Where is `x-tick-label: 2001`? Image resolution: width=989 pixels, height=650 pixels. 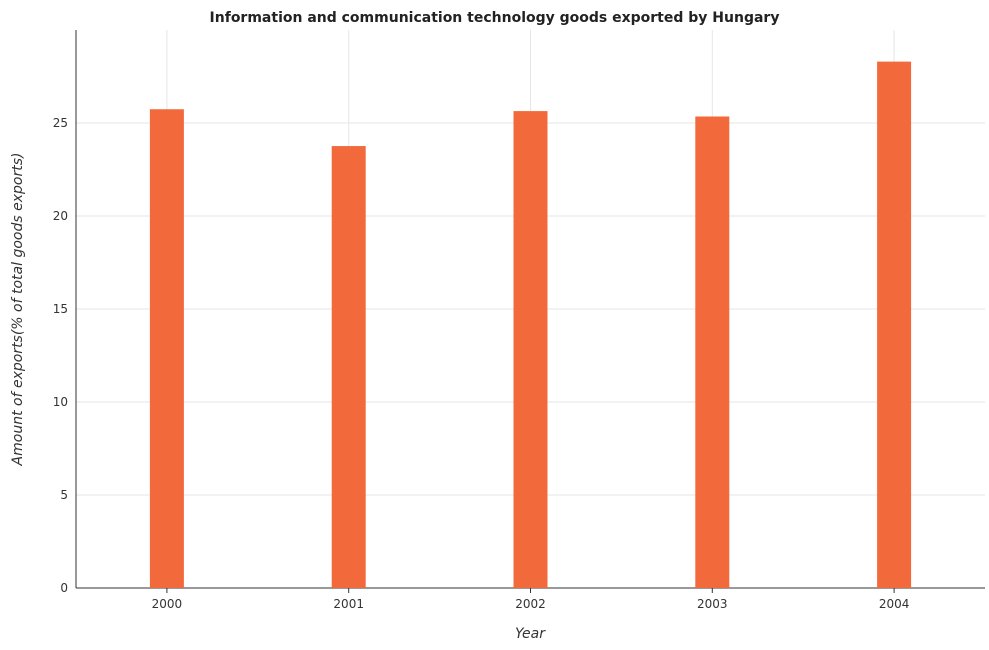
x-tick-label: 2001 is located at coordinates (348, 604).